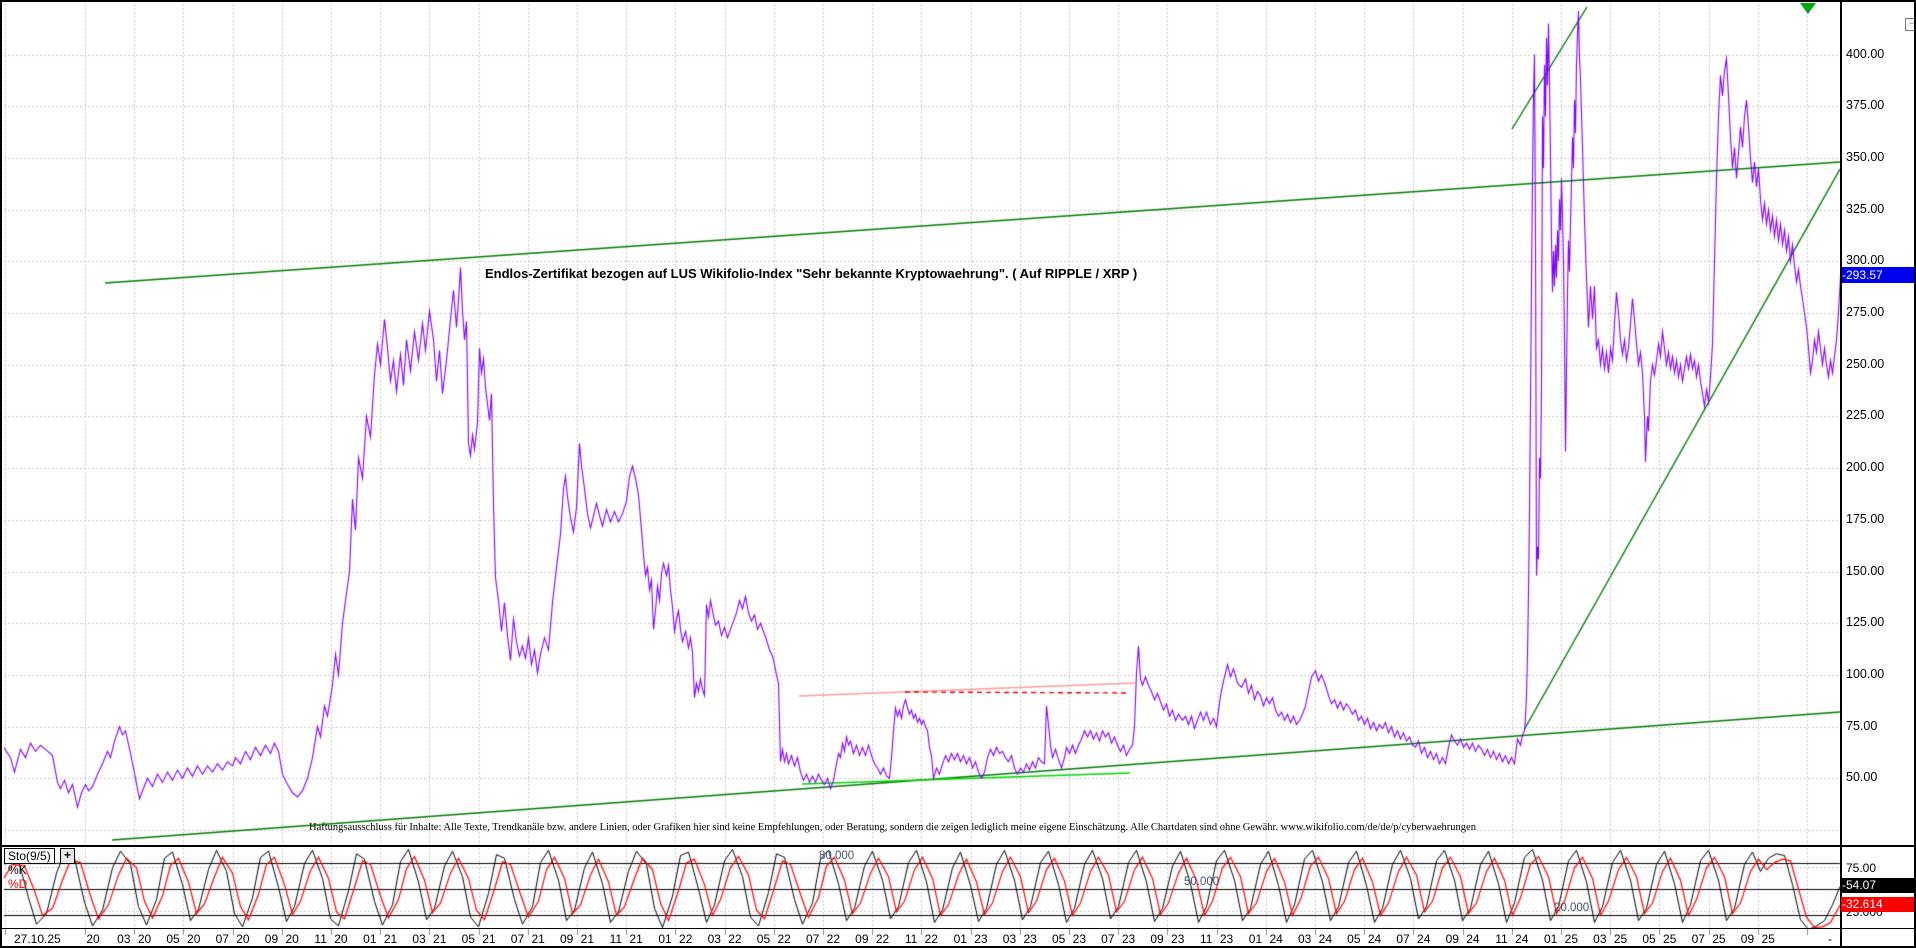 This screenshot has height=948, width=1916. What do you see at coordinates (1909, 24) in the screenshot?
I see `collapse-handle-icon: −` at bounding box center [1909, 24].